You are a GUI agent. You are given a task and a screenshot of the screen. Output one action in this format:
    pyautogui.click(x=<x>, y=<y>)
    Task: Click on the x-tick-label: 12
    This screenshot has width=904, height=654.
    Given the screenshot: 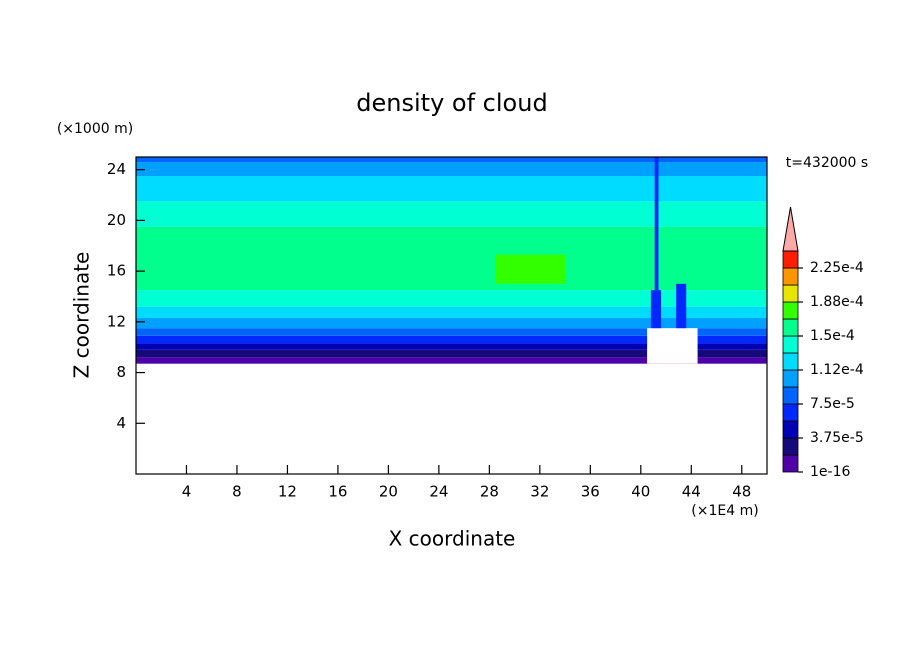 What is the action you would take?
    pyautogui.click(x=287, y=492)
    